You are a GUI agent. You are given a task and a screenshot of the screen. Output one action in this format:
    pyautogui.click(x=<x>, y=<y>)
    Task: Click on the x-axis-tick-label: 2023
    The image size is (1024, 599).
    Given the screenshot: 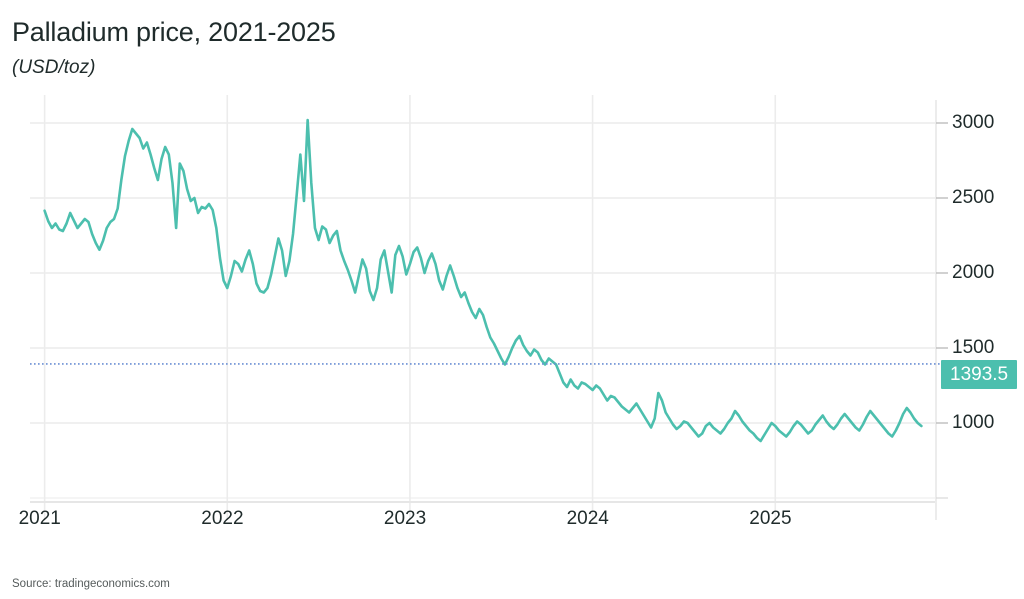 What is the action you would take?
    pyautogui.click(x=405, y=518)
    